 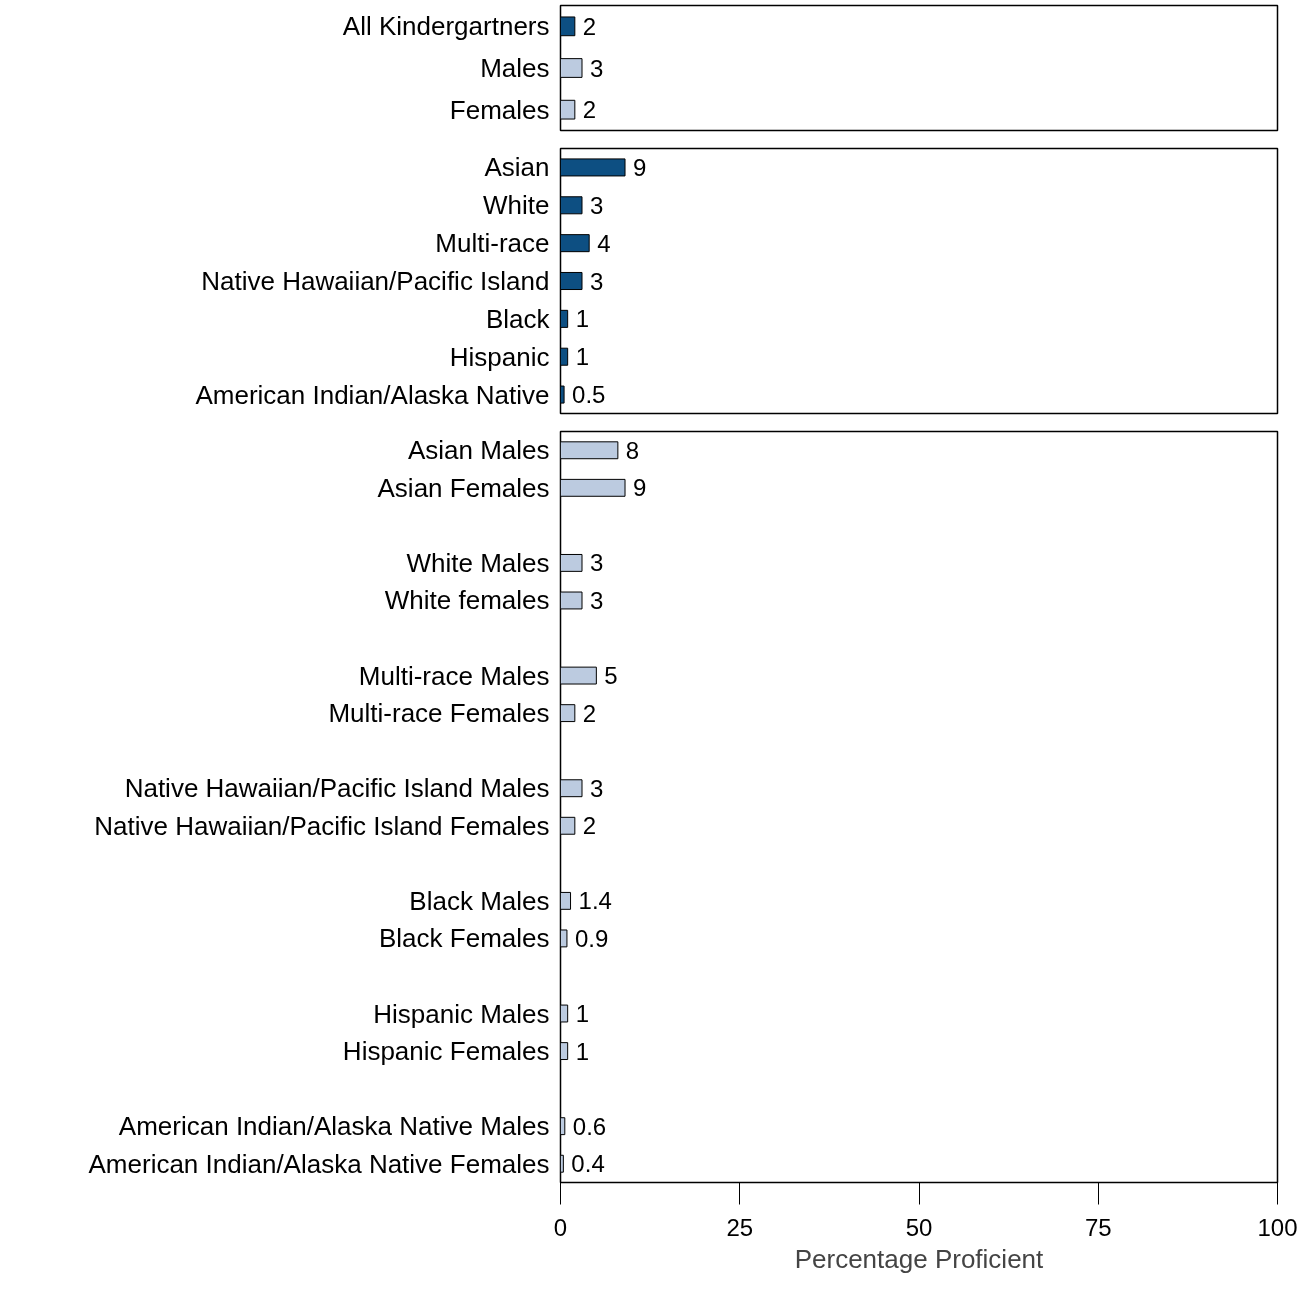 What do you see at coordinates (591, 938) in the screenshot?
I see `data-label: 0.9` at bounding box center [591, 938].